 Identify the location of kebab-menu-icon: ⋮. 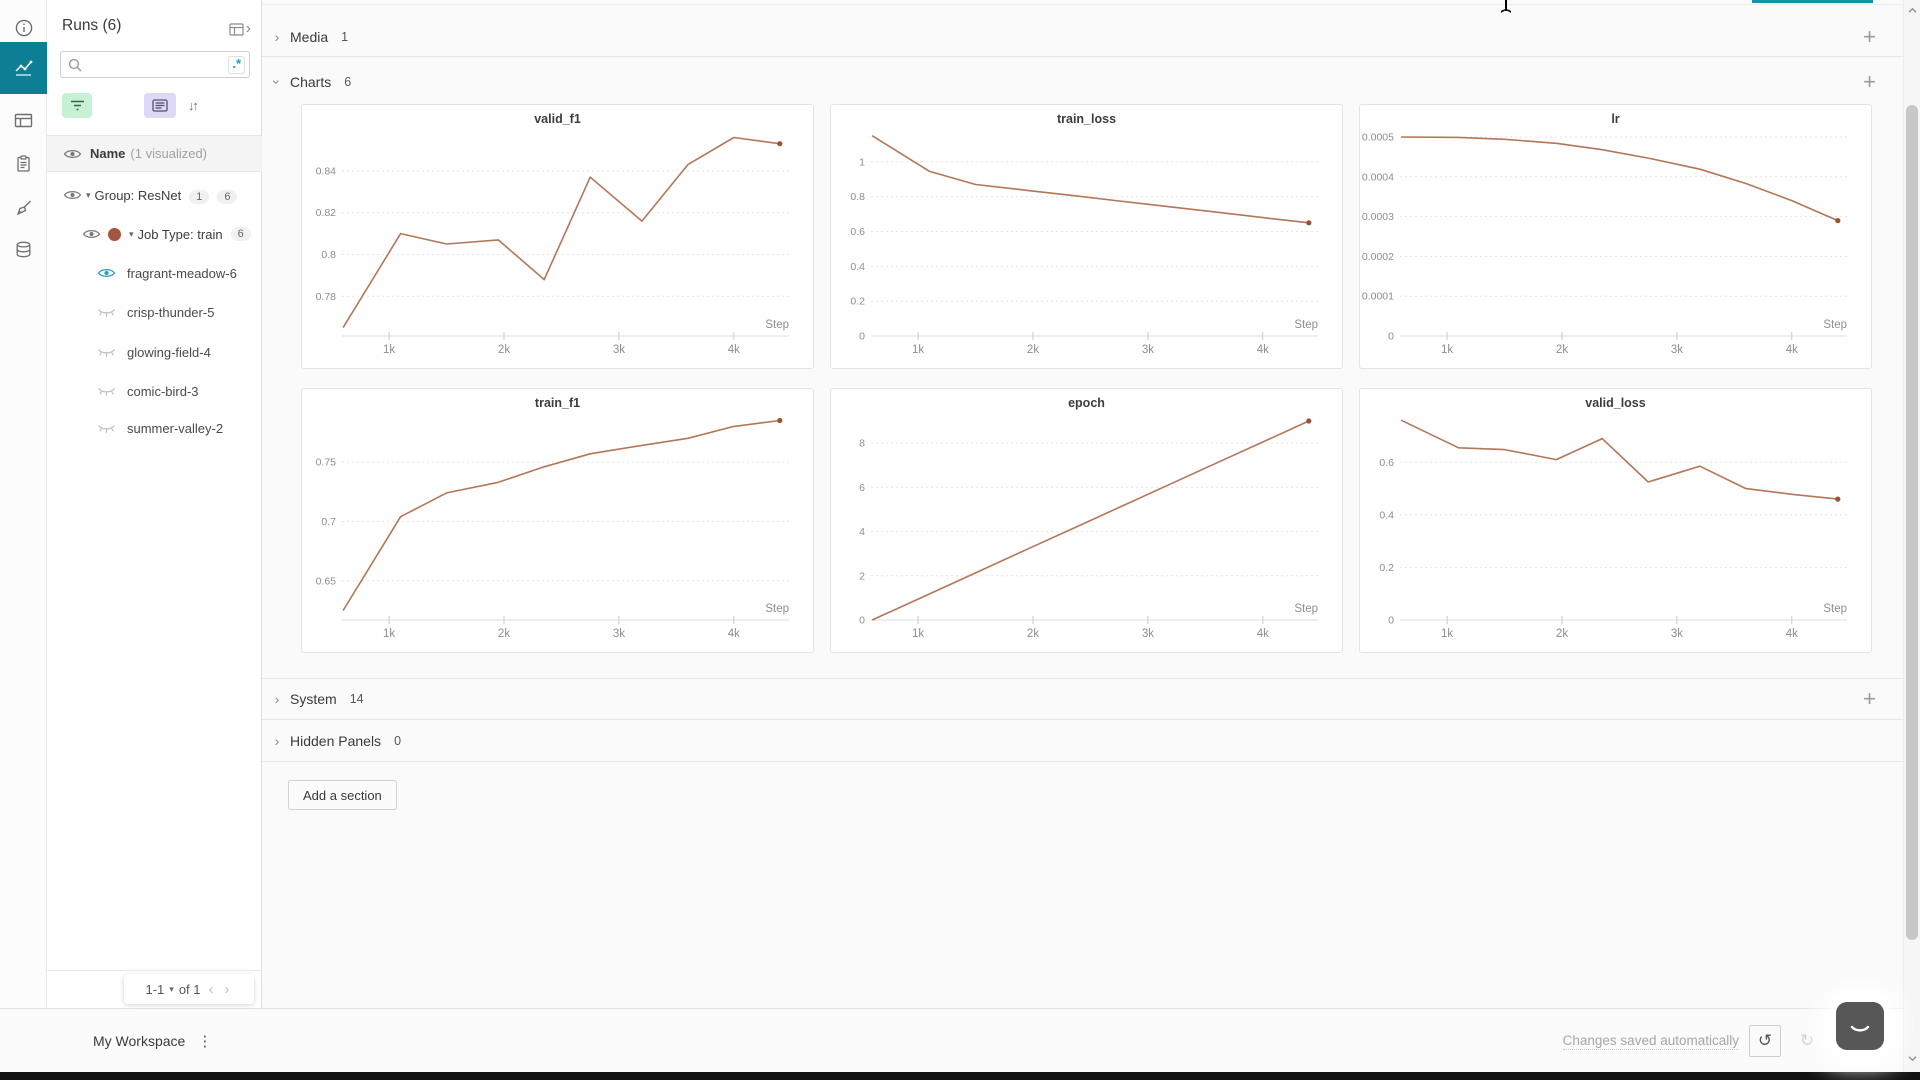
(205, 1041).